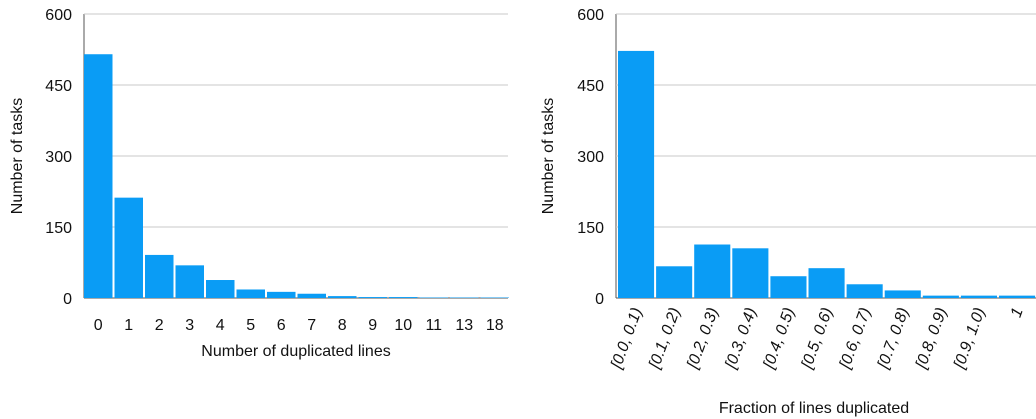 The height and width of the screenshot is (419, 1036). I want to click on x-tick-label: [0.0, 0.1), so click(627, 339).